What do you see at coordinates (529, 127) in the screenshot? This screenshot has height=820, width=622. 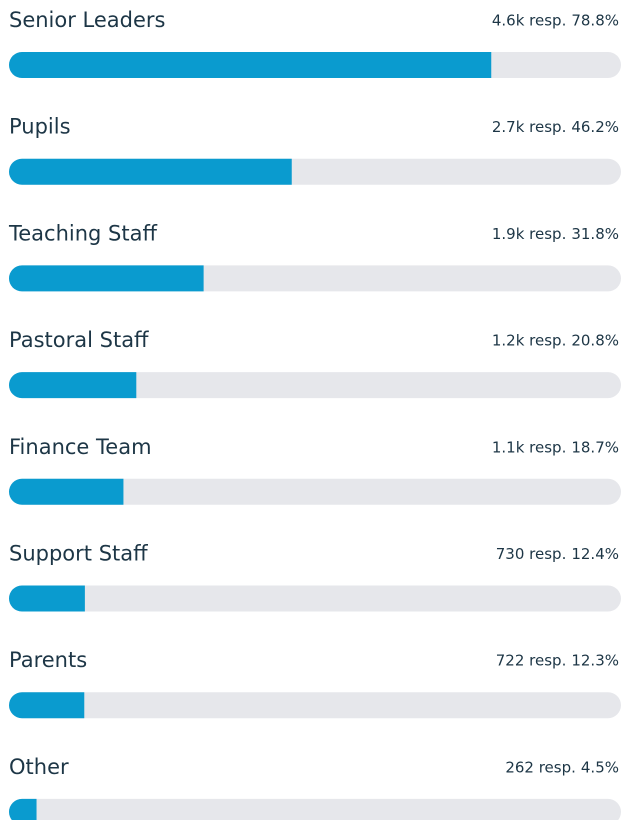 I see `response-count: 2.7k resp.` at bounding box center [529, 127].